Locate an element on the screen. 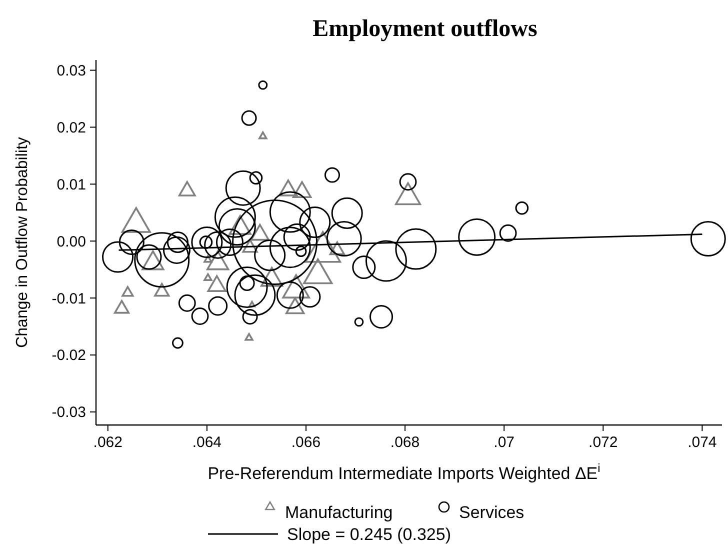 Image resolution: width=728 pixels, height=553 pixels. y-tick-label: 0.02 is located at coordinates (71, 127).